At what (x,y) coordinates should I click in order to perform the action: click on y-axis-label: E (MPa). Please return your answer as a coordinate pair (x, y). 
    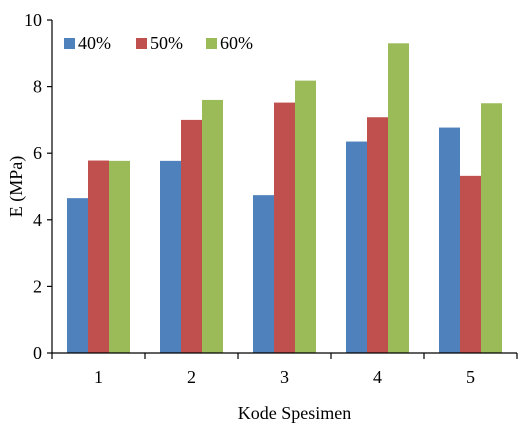
    Looking at the image, I should click on (16, 187).